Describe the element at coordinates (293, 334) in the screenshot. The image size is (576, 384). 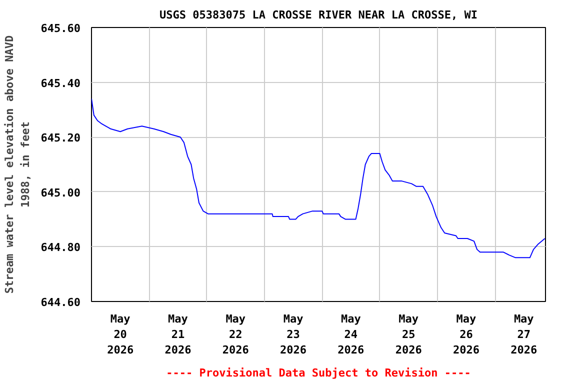
I see `x-tick-label: May 23 2026` at that location.